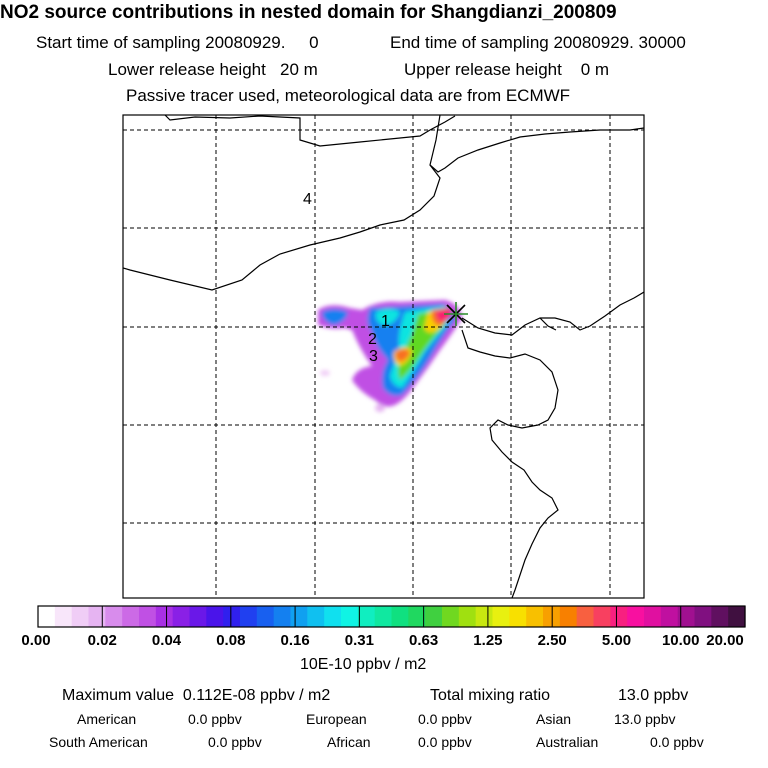  What do you see at coordinates (554, 719) in the screenshot?
I see `region-asian-name: Asian` at bounding box center [554, 719].